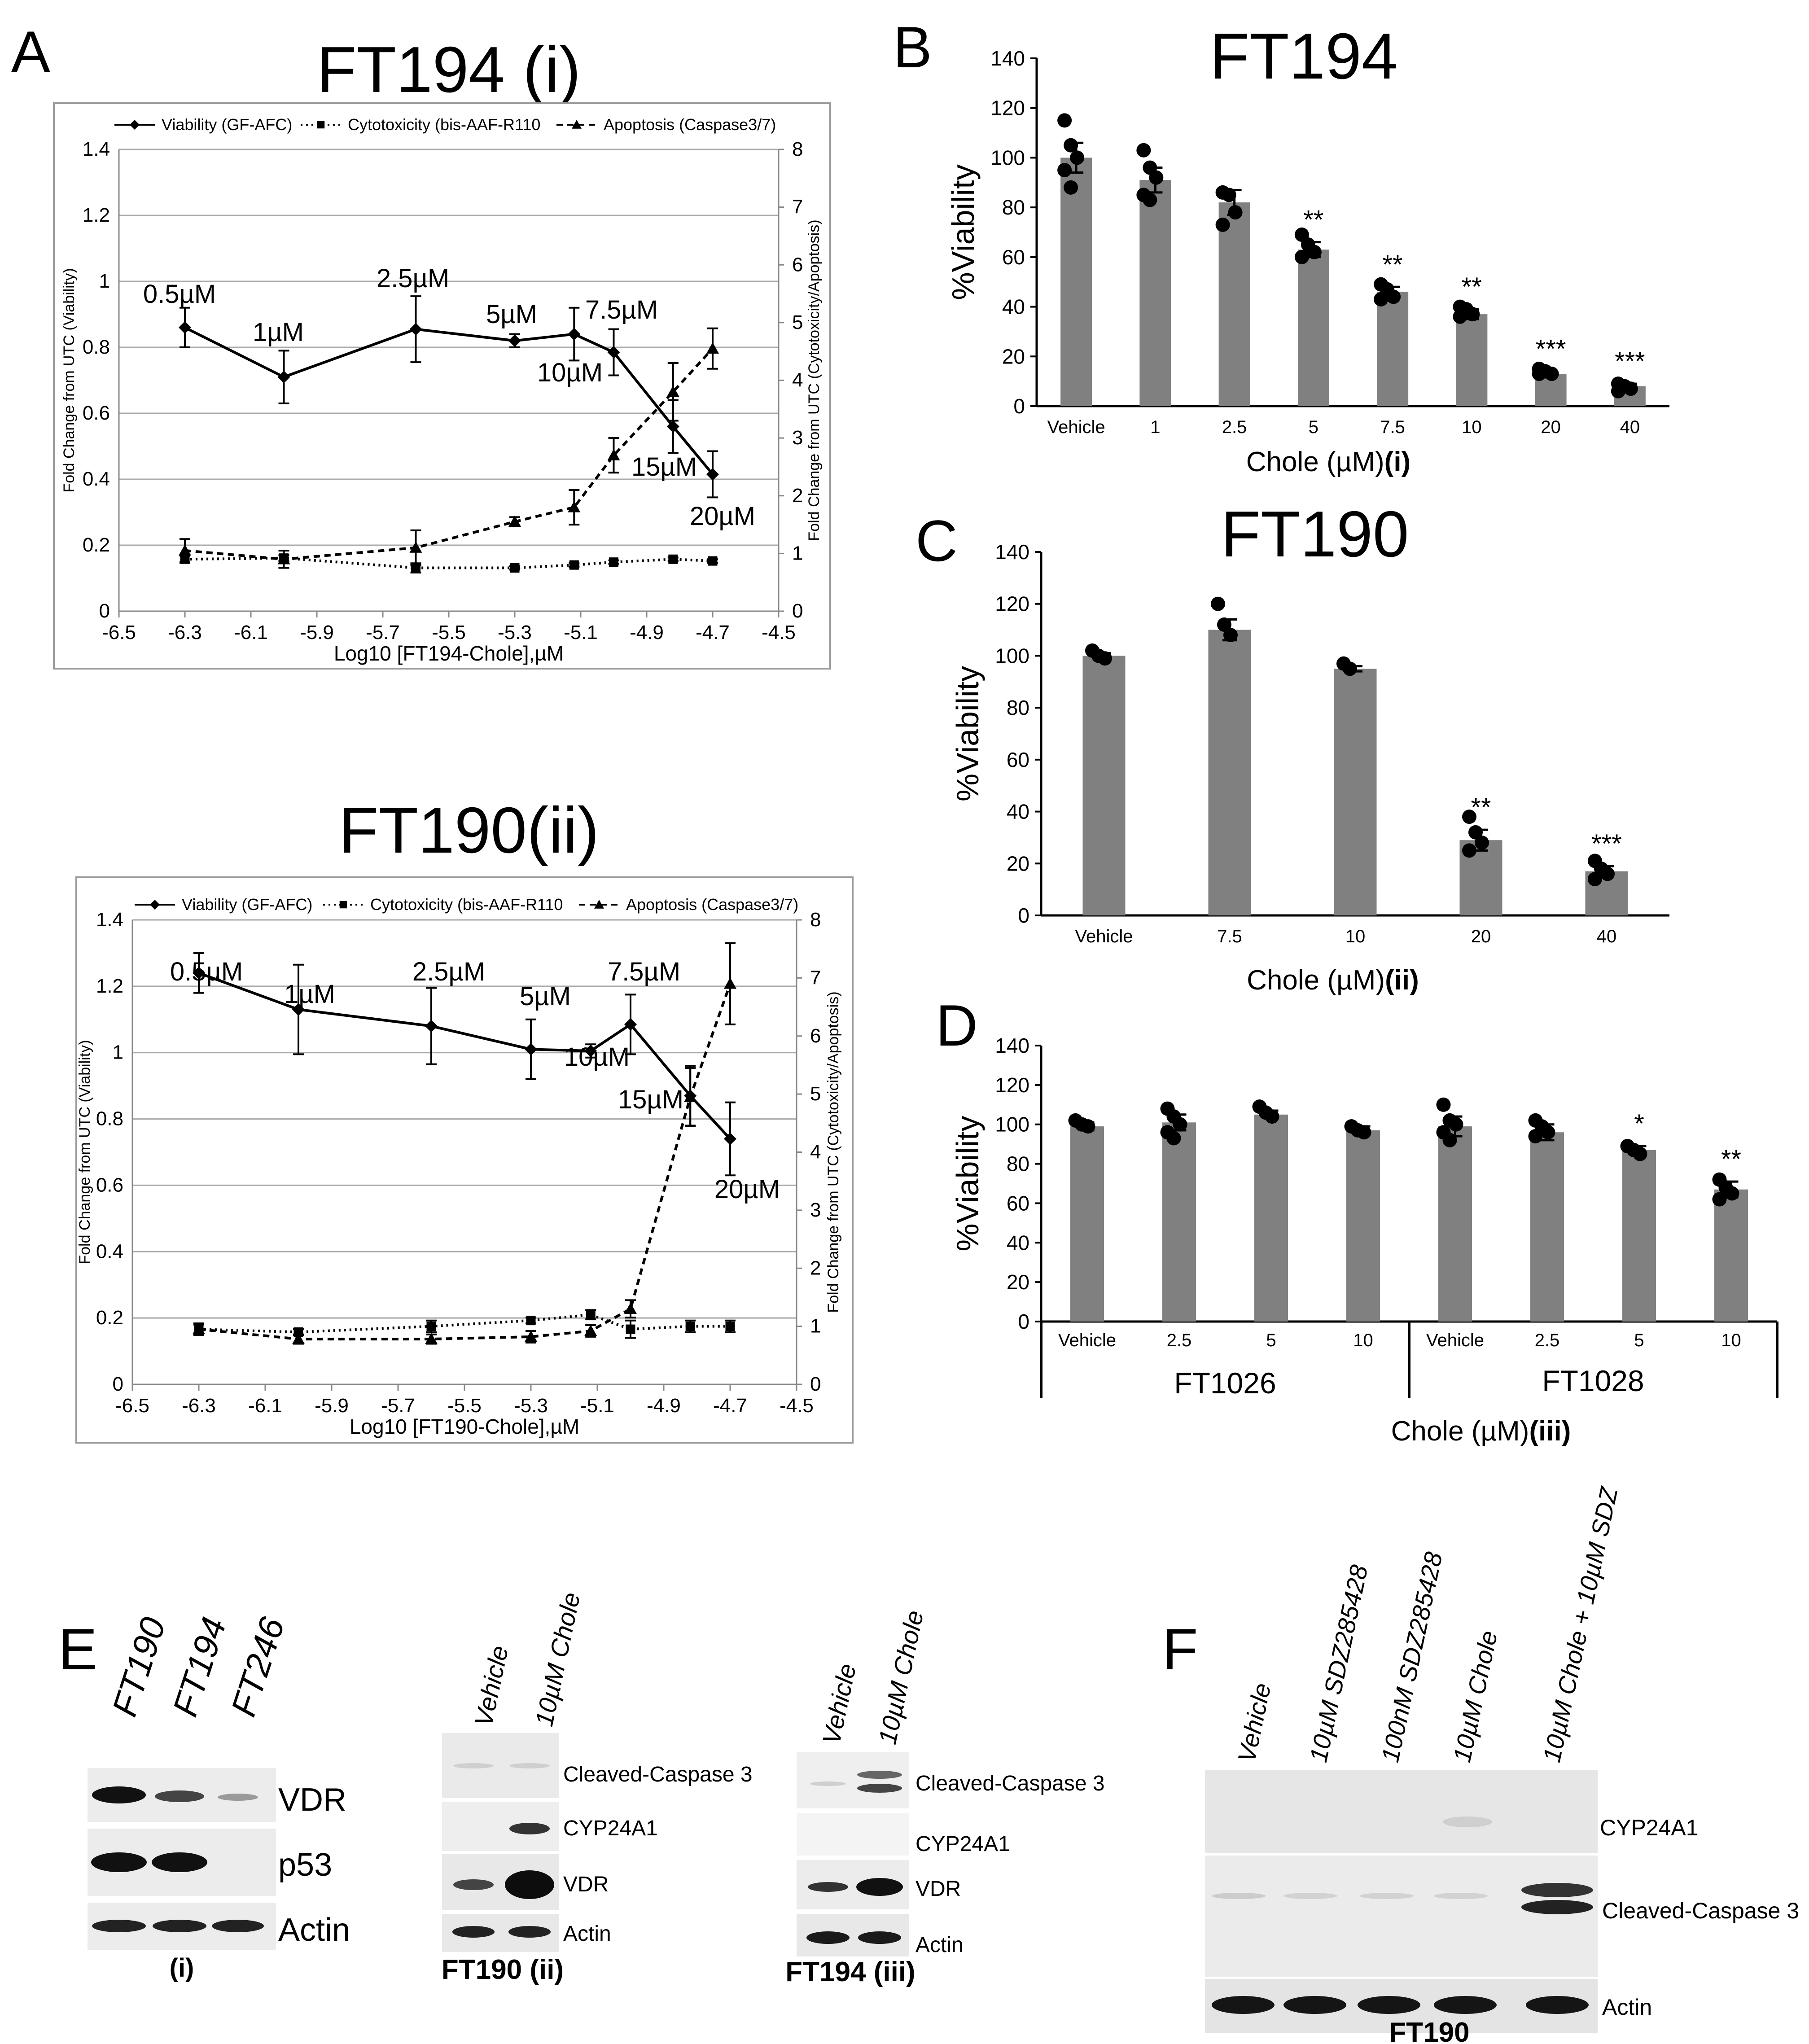  Describe the element at coordinates (1401, 1916) in the screenshot. I see `blot-strip` at that location.